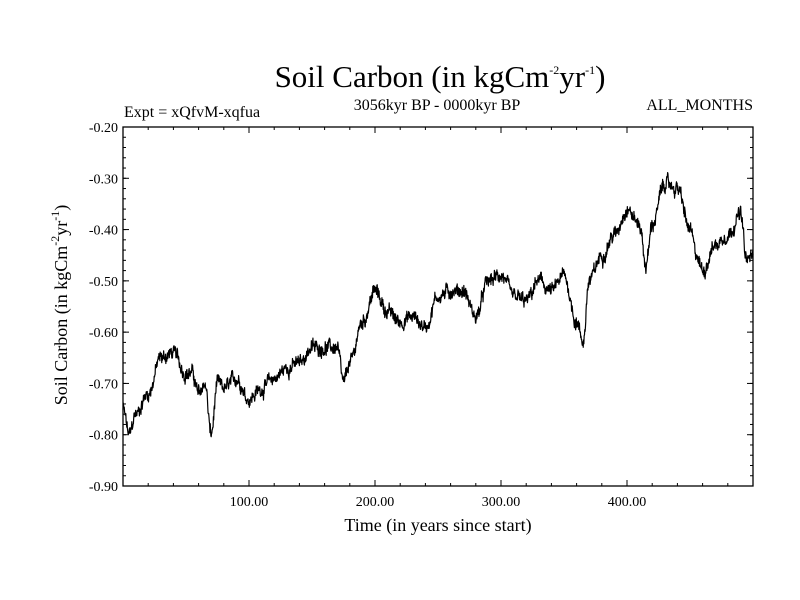  What do you see at coordinates (440, 76) in the screenshot?
I see `chart-title: Soil Carbon (in kgCm-2yr-1)` at bounding box center [440, 76].